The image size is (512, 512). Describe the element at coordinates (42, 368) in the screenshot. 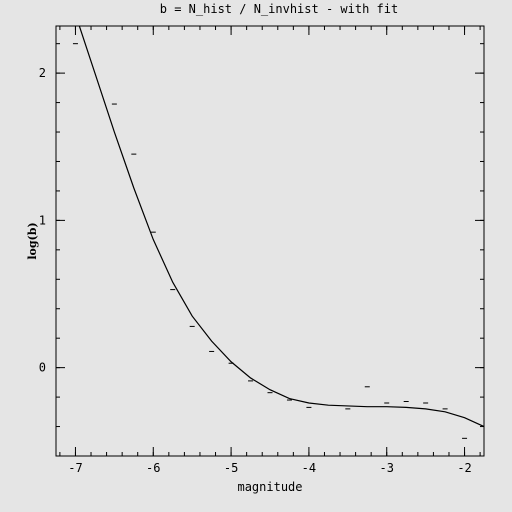

I see `y-tick-label: 0` at that location.